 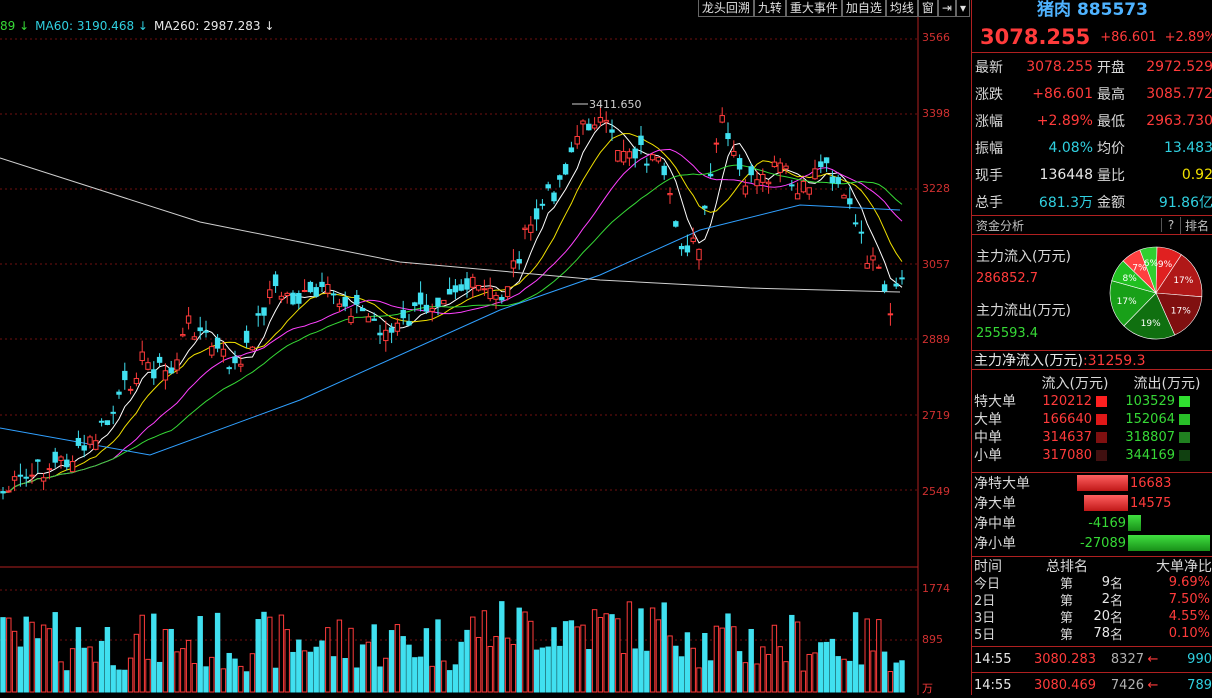 What do you see at coordinates (1167, 384) in the screenshot?
I see `outflow-header: 流出(万元)` at bounding box center [1167, 384].